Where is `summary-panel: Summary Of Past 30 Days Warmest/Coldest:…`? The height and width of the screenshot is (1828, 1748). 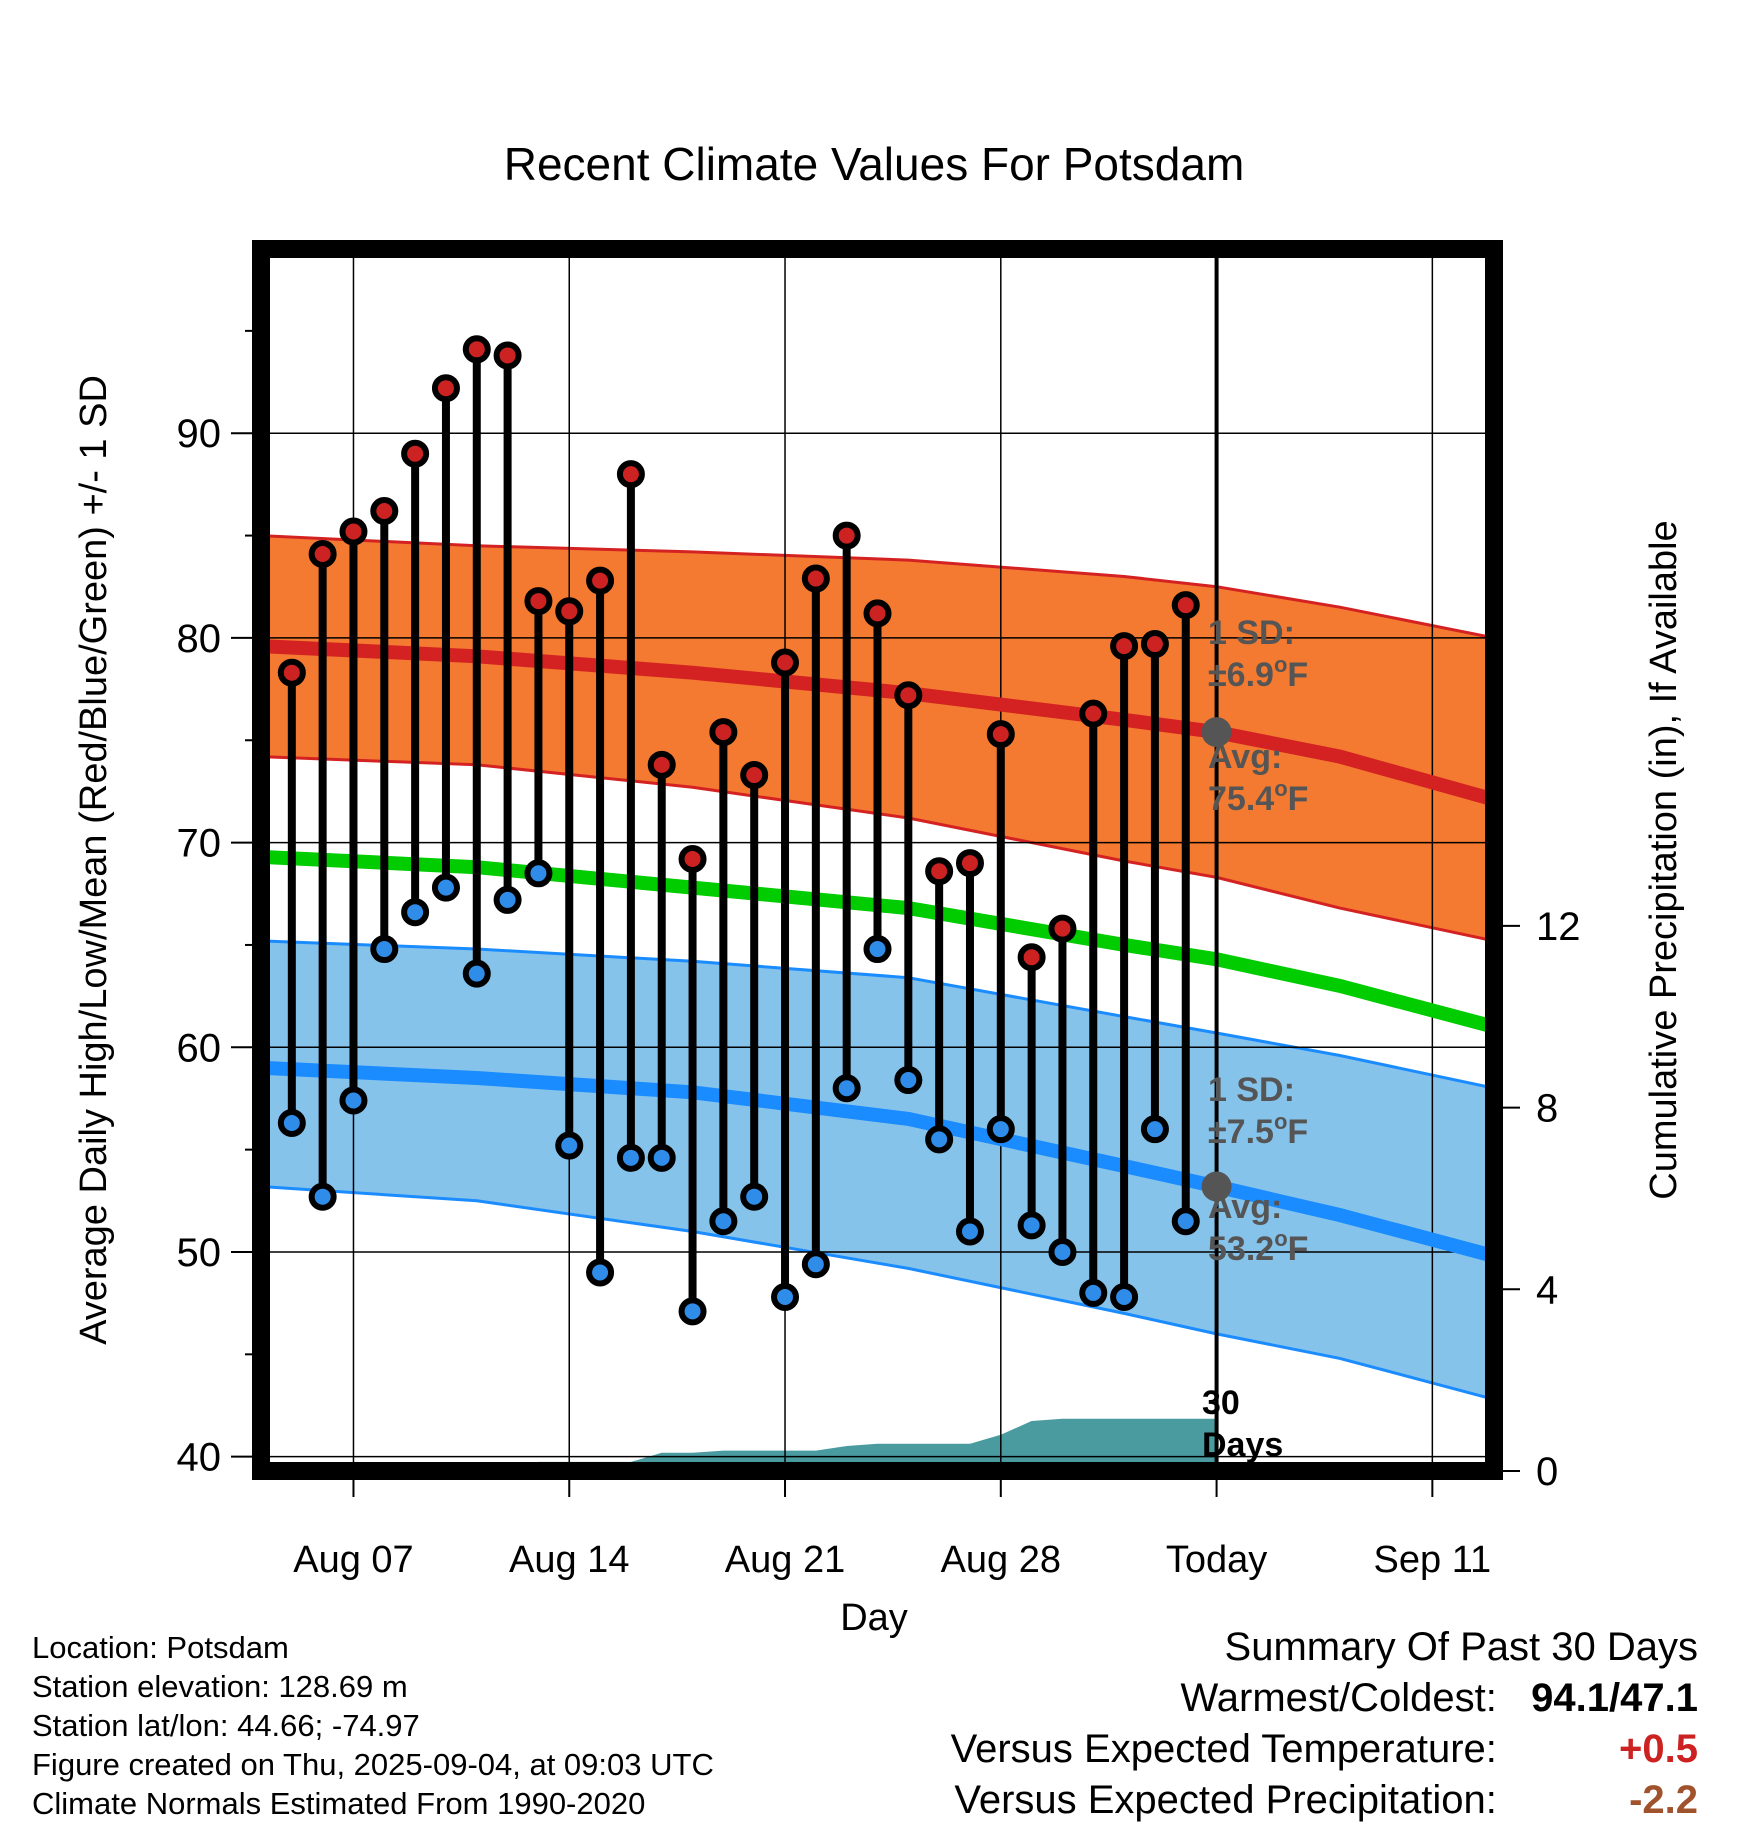
summary-panel: Summary Of Past 30 Days Warmest/Coldest:… is located at coordinates (1324, 1724).